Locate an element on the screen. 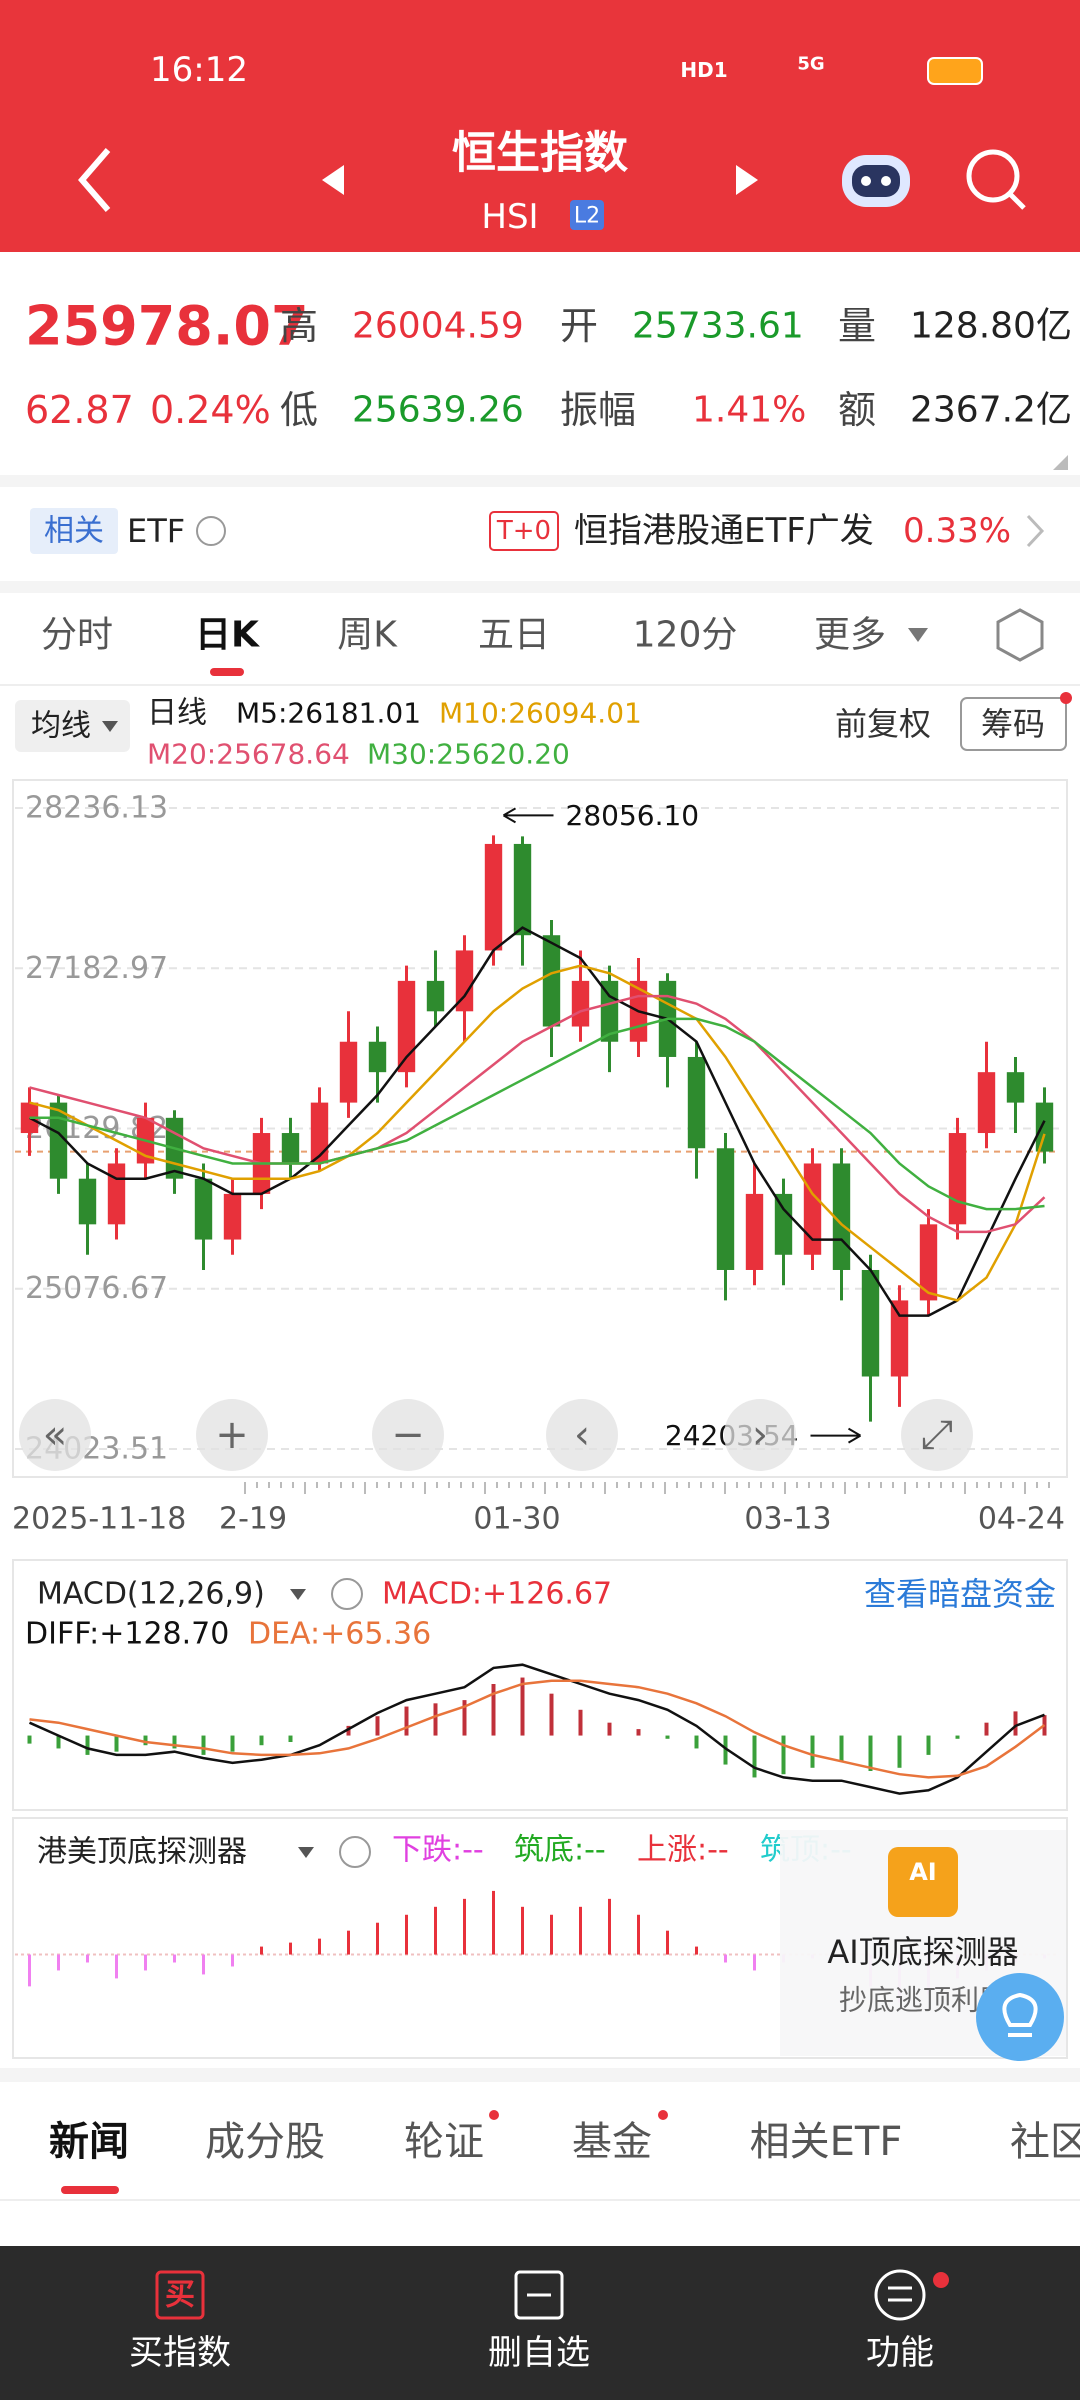 The image size is (1080, 2400). remove-icon is located at coordinates (539, 2295).